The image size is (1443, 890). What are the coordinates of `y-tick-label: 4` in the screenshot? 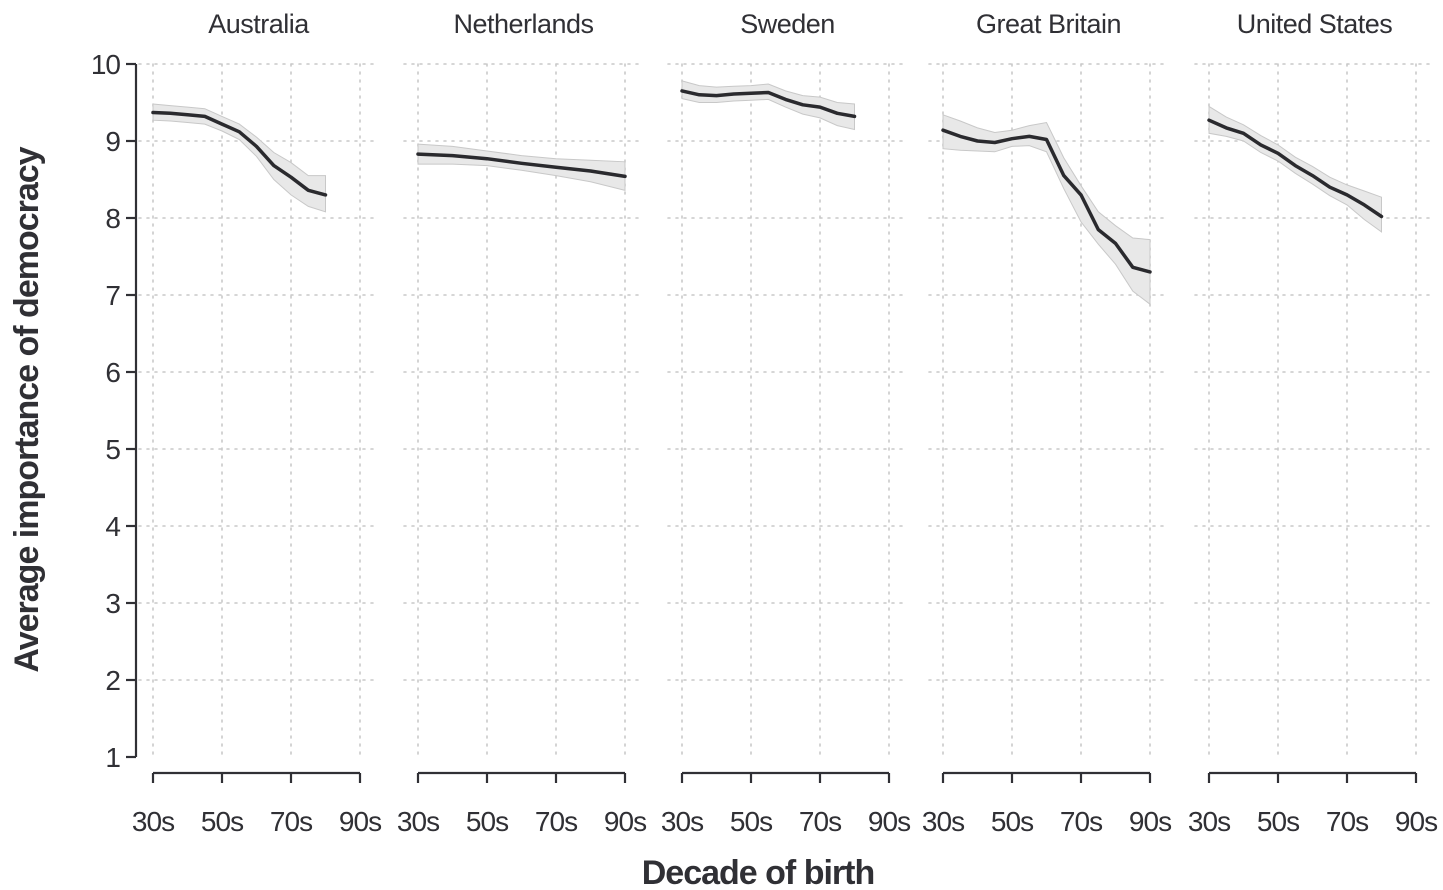 It's located at (112, 526).